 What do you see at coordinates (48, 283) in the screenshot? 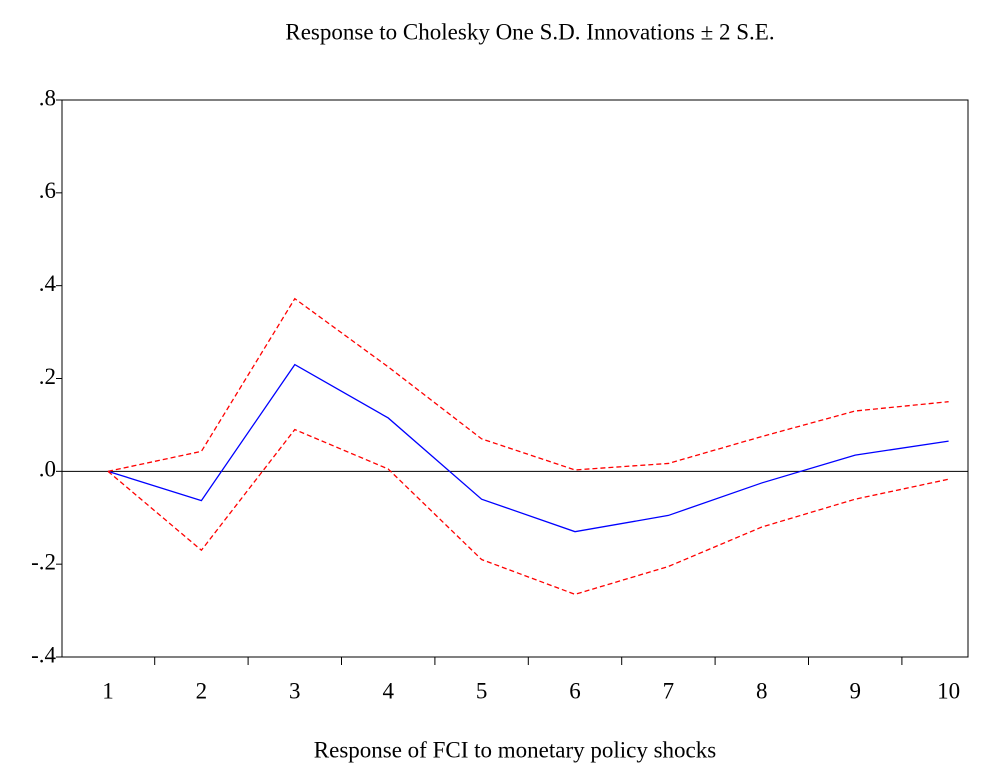
I see `y-tick-label: .4` at bounding box center [48, 283].